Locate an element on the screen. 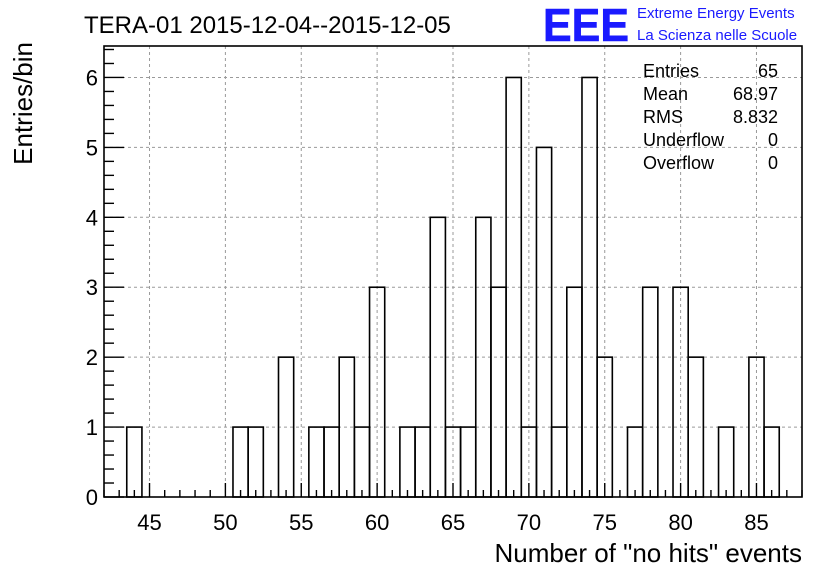 This screenshot has height=572, width=836. eee-logo-line1: Extreme Energy Events is located at coordinates (716, 13).